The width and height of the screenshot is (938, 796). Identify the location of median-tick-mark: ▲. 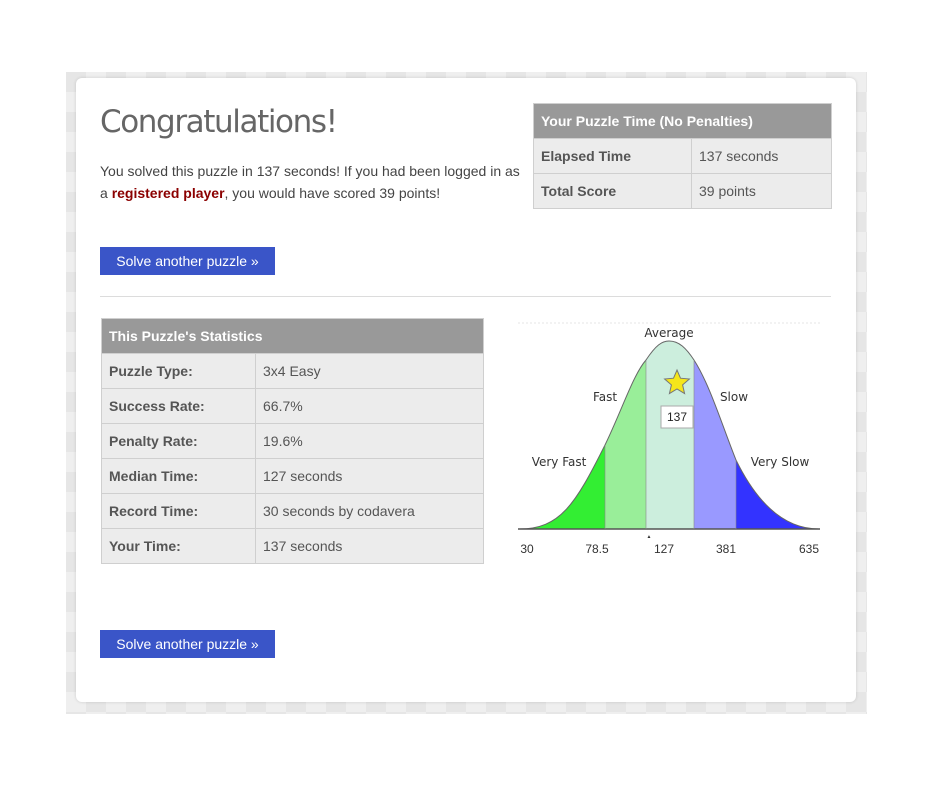
(649, 537).